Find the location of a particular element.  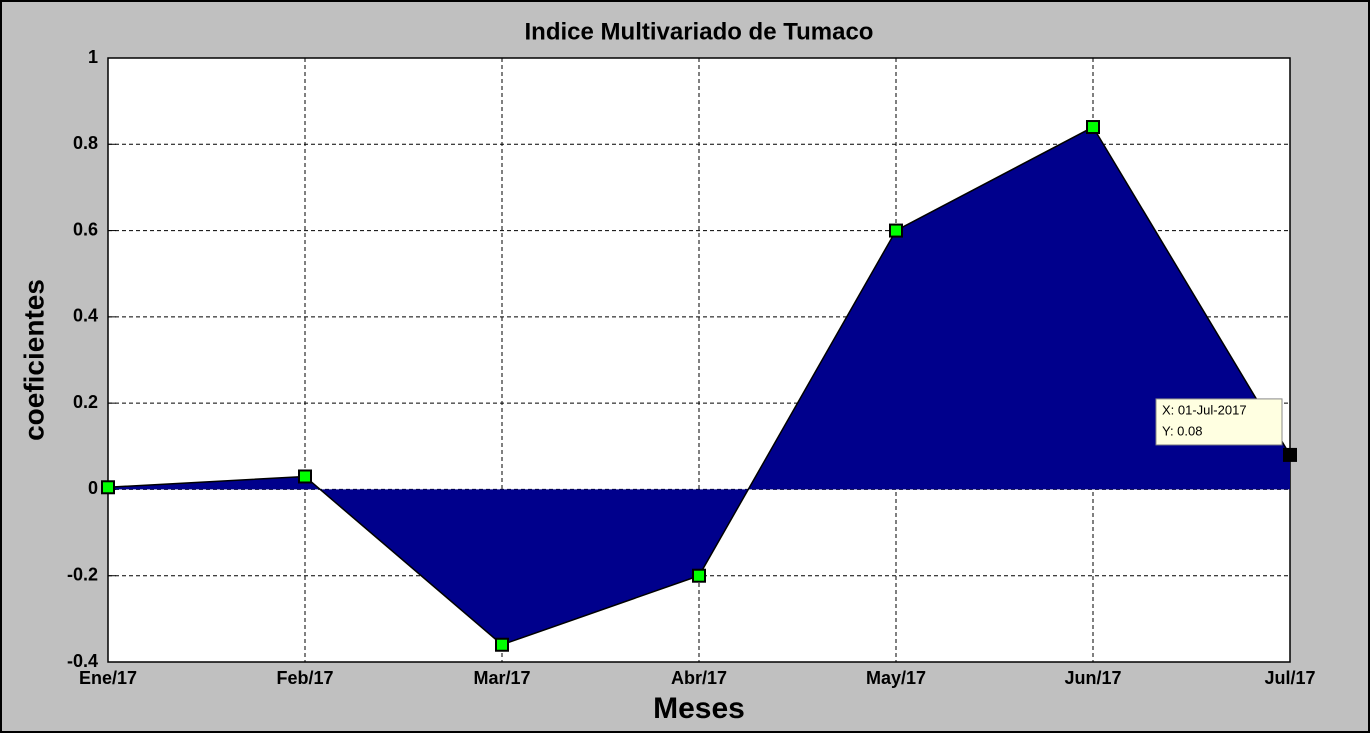

x-axis-label: Meses is located at coordinates (699, 708).